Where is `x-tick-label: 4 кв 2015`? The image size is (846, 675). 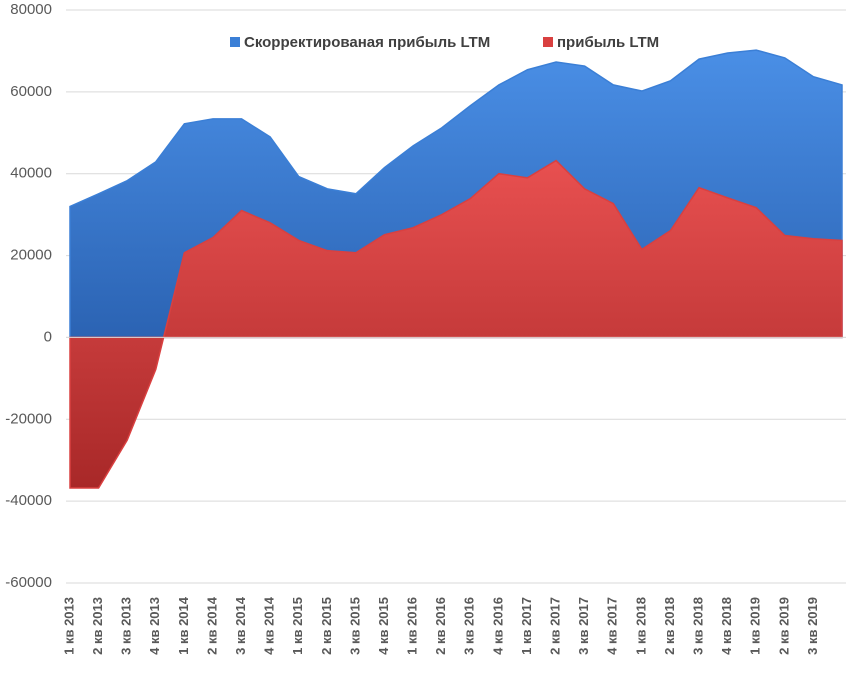
x-tick-label: 4 кв 2015 is located at coordinates (383, 626).